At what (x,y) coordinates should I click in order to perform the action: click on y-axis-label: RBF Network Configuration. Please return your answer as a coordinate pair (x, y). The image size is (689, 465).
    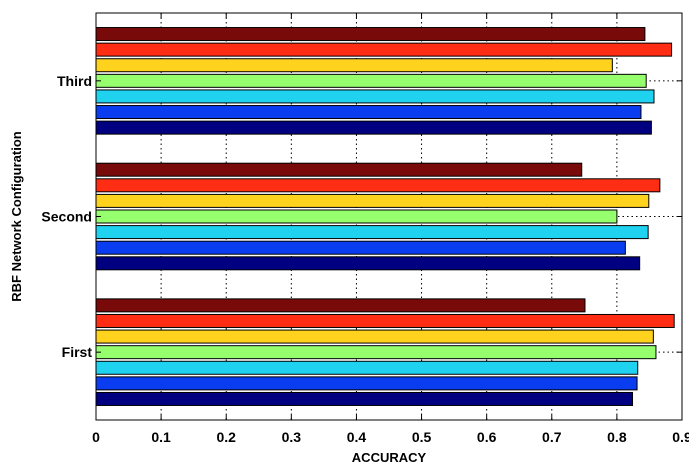
    Looking at the image, I should click on (16, 216).